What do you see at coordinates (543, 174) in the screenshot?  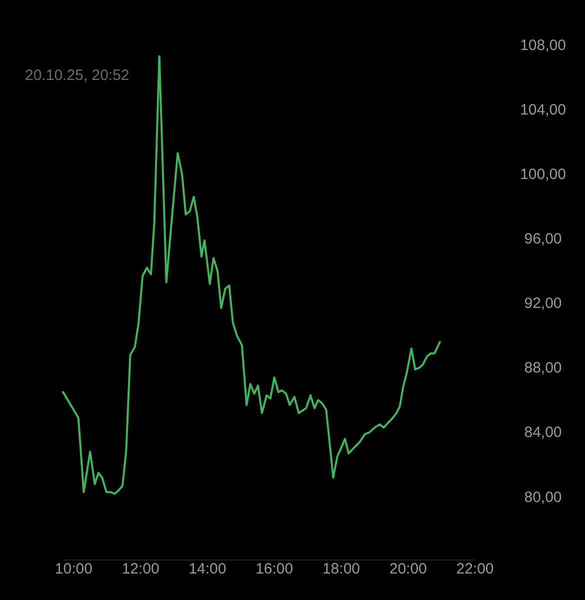 I see `y-tick-label: 100,00` at bounding box center [543, 174].